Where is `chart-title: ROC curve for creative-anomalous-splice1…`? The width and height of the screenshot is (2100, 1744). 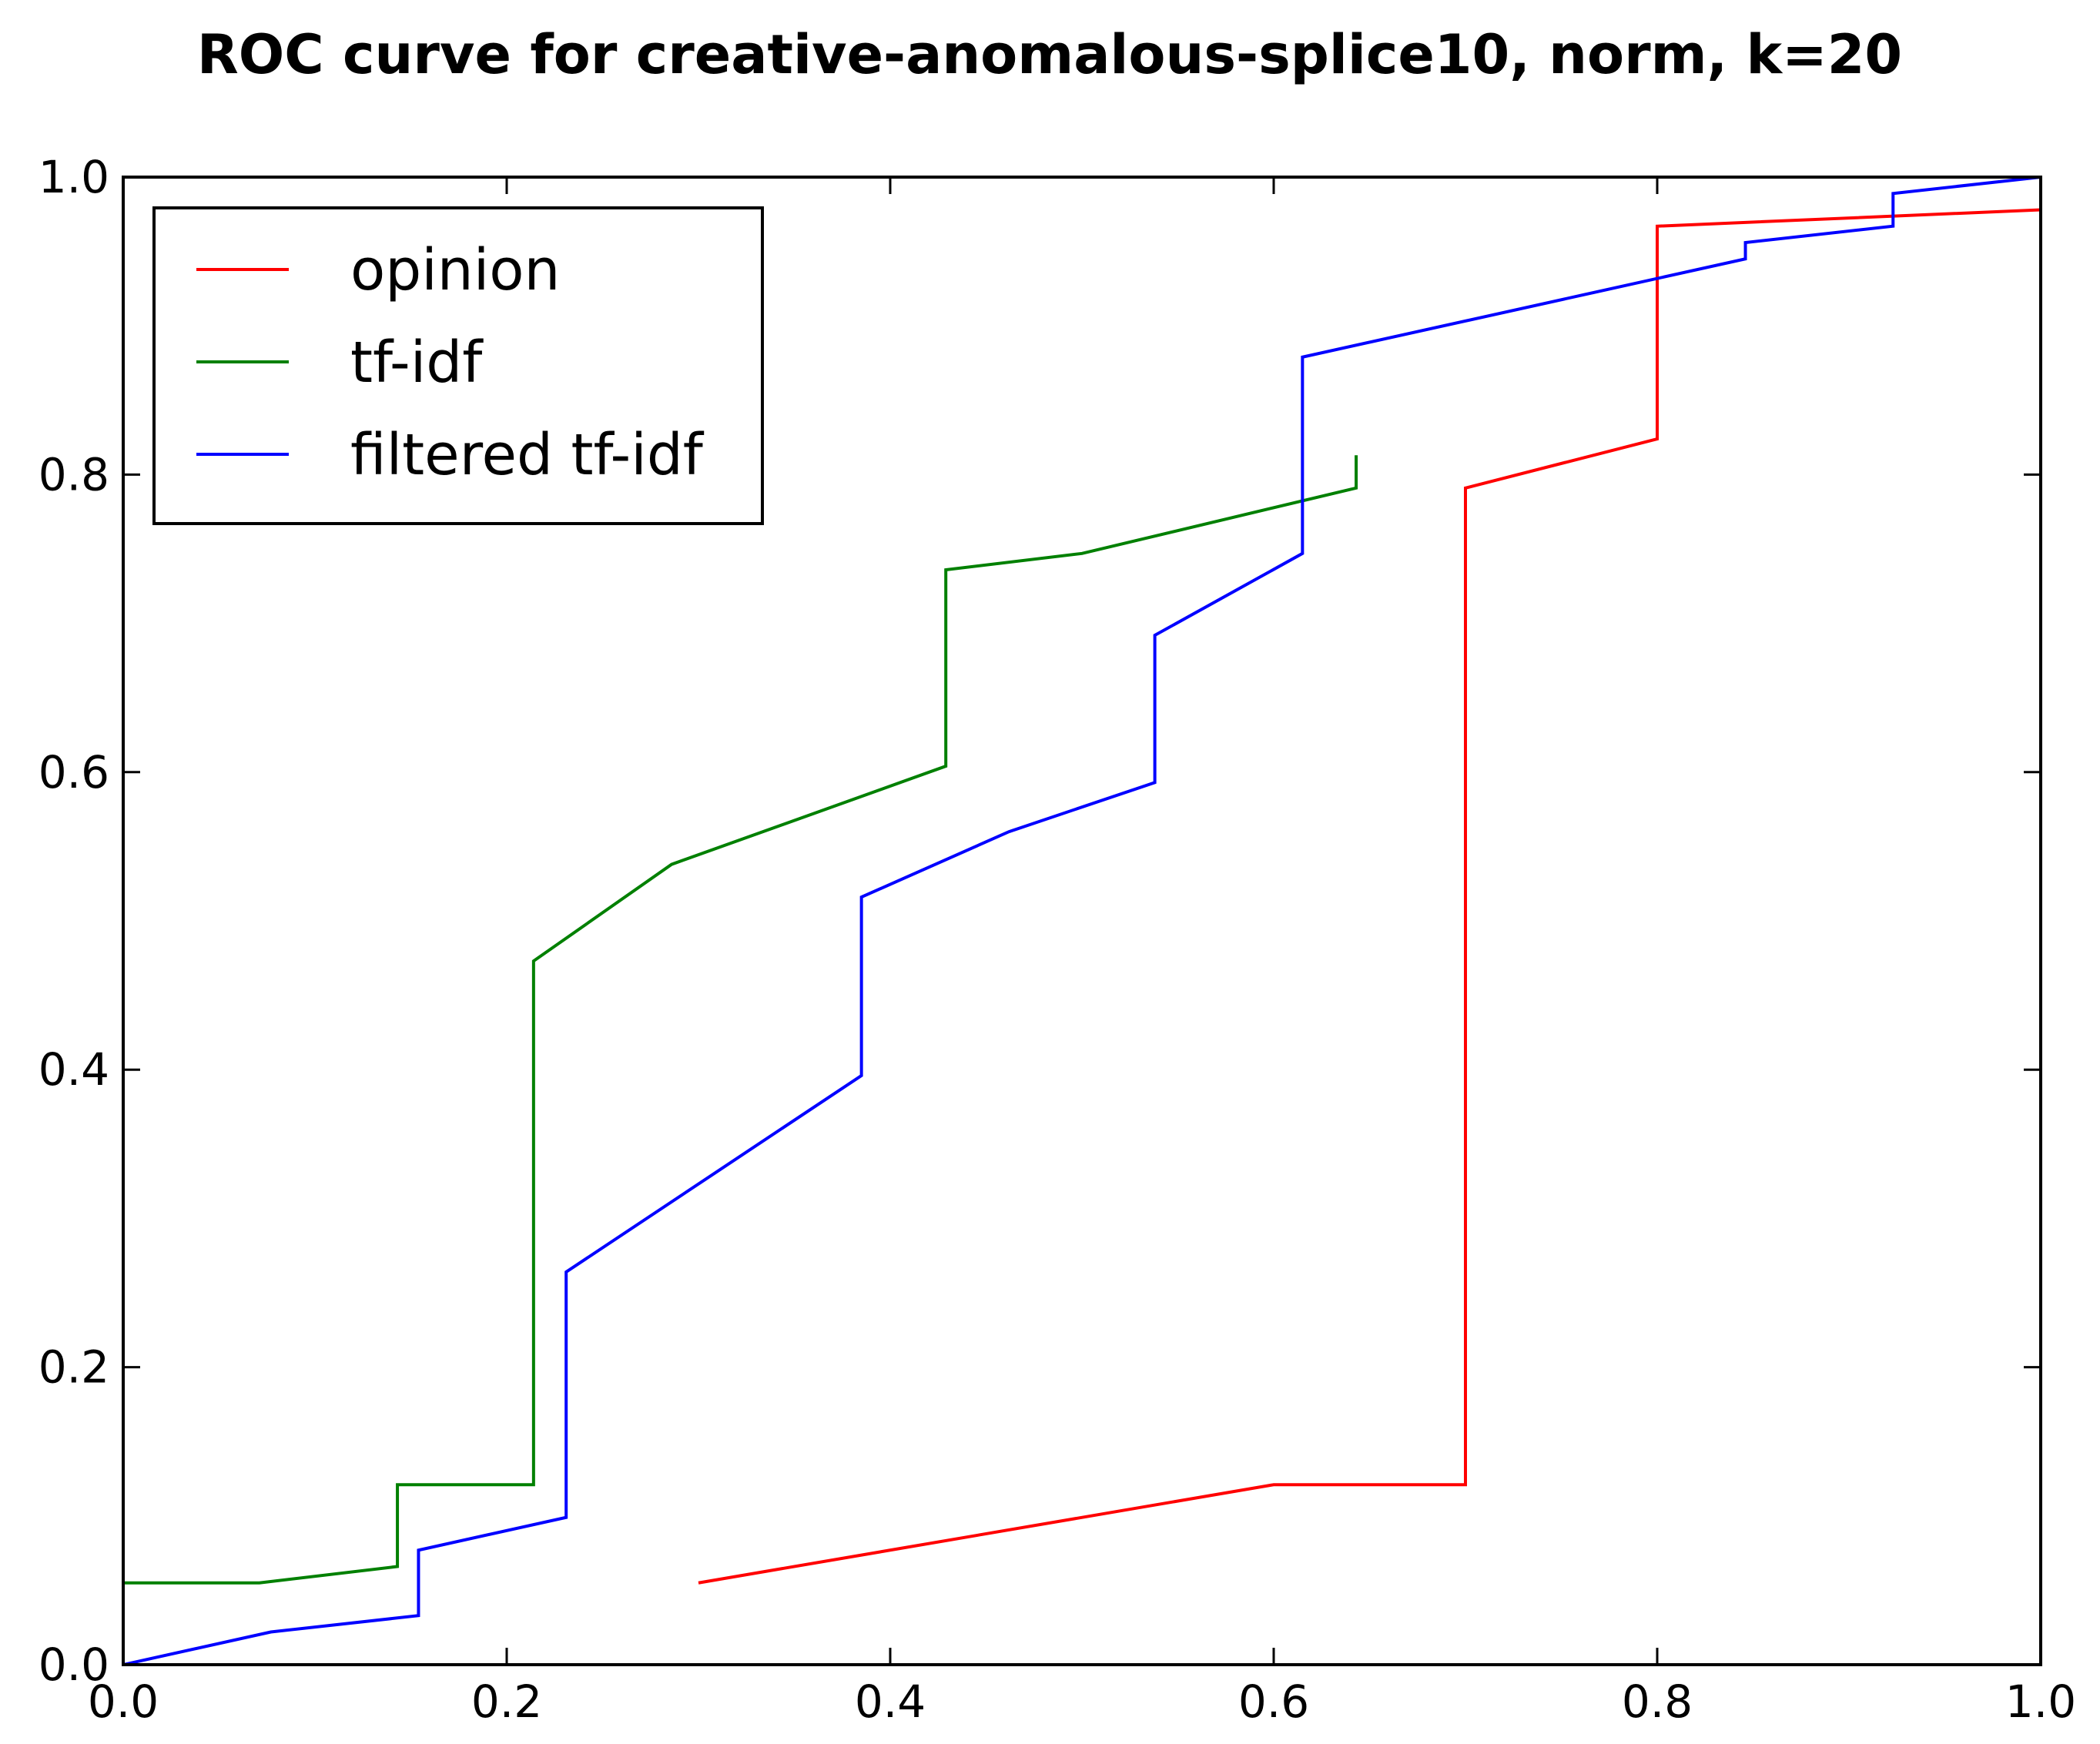 chart-title: ROC curve for creative-anomalous-splice1… is located at coordinates (1049, 54).